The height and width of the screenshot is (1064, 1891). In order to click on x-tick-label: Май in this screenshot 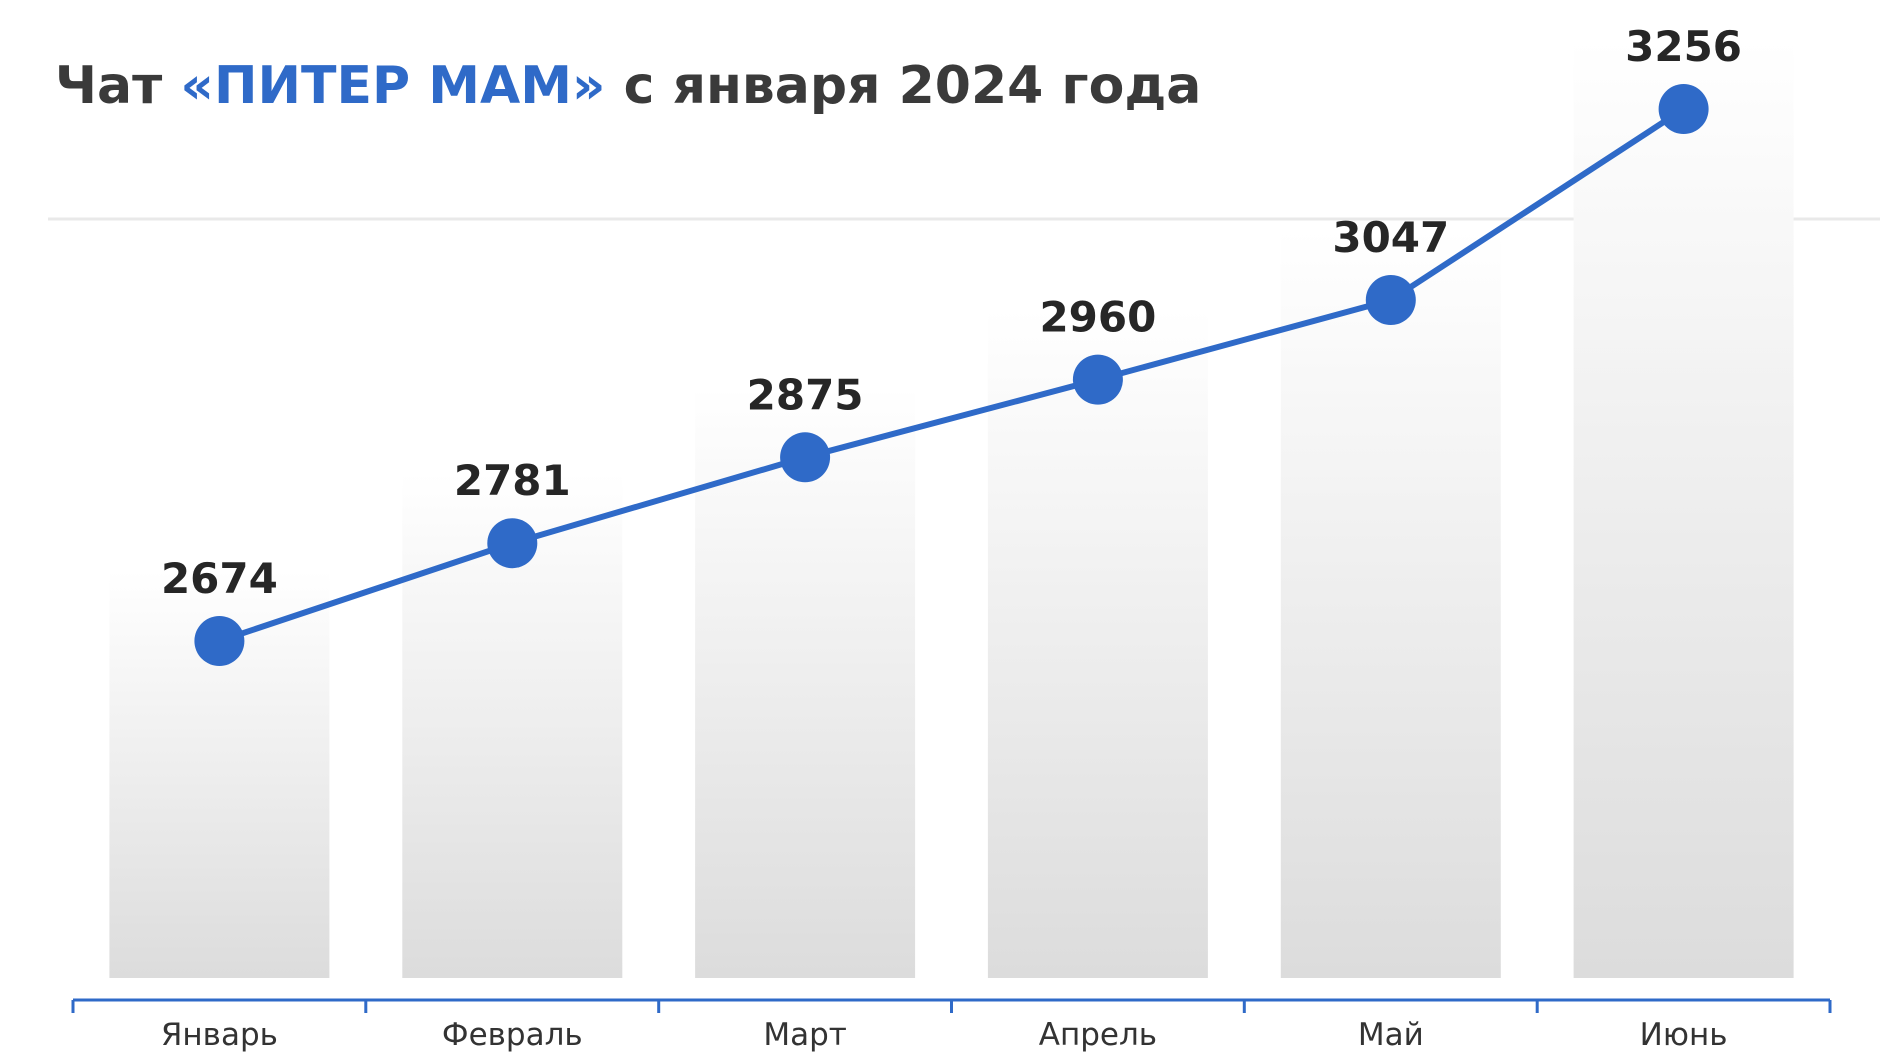, I will do `click(1391, 1035)`.